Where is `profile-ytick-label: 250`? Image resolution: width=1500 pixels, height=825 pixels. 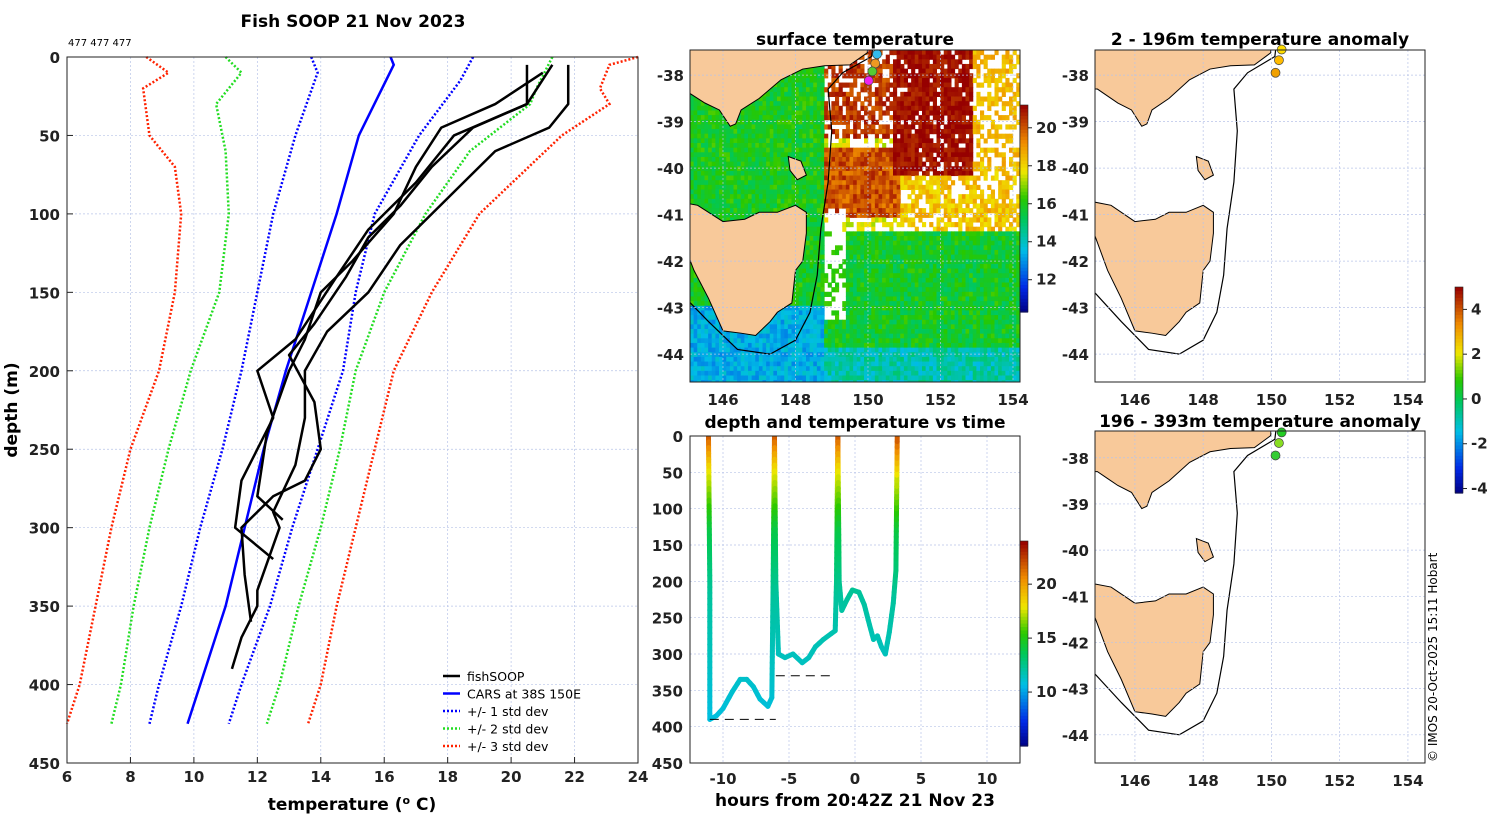
profile-ytick-label: 250 is located at coordinates (44, 450).